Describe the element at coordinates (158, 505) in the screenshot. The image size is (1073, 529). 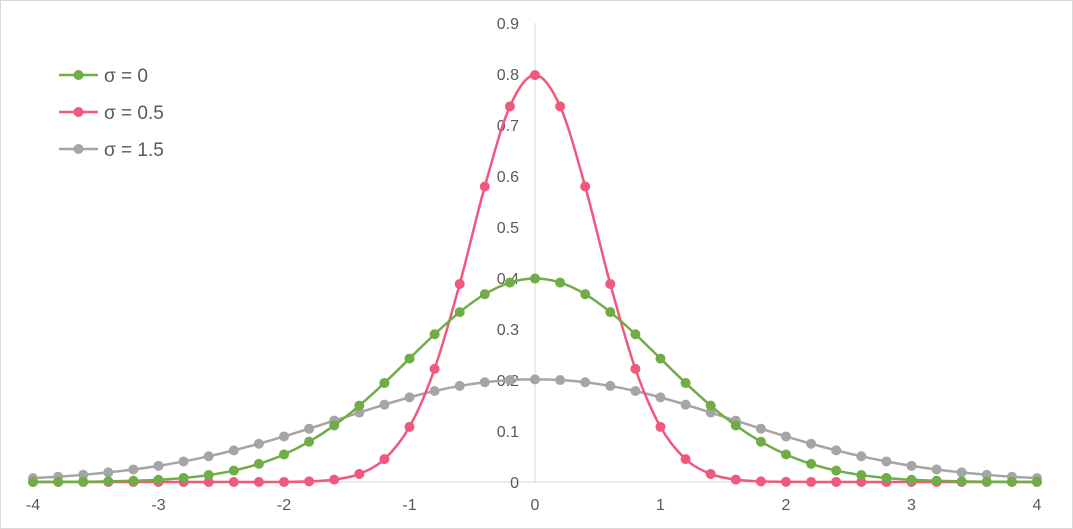
I see `x-tick-label: -3` at that location.